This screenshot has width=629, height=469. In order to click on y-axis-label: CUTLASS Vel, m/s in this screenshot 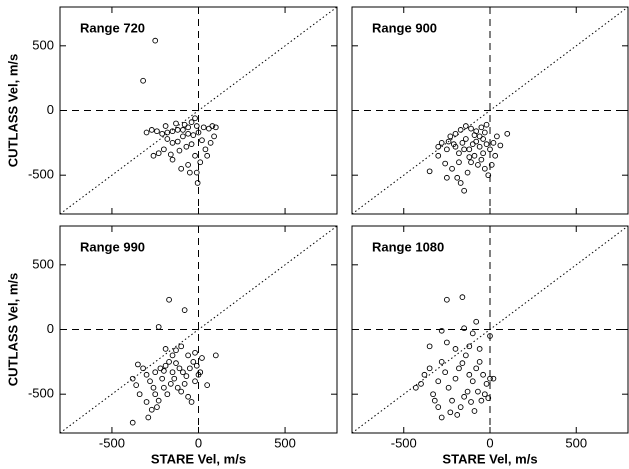, I will do `click(12, 110)`.